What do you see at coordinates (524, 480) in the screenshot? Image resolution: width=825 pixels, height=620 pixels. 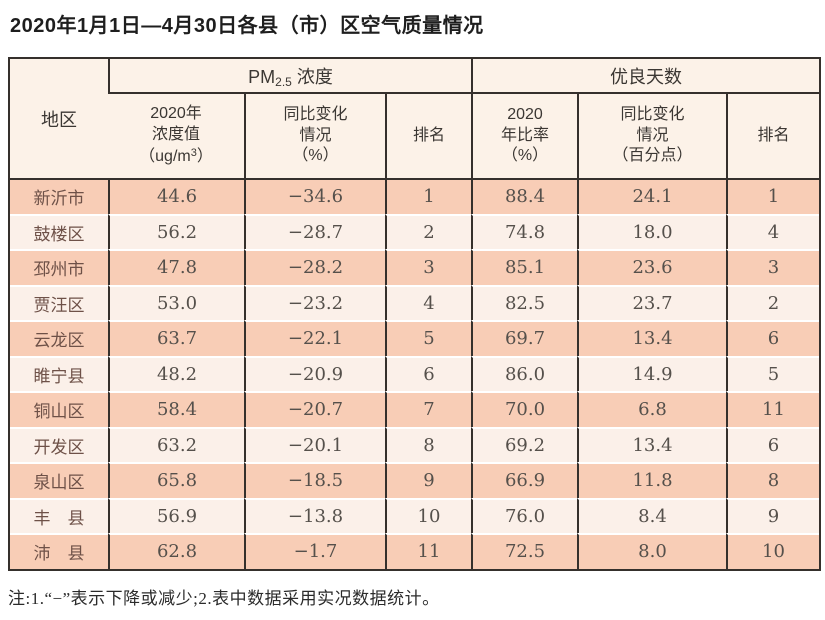 I see `good-rate-cell: 66.9` at bounding box center [524, 480].